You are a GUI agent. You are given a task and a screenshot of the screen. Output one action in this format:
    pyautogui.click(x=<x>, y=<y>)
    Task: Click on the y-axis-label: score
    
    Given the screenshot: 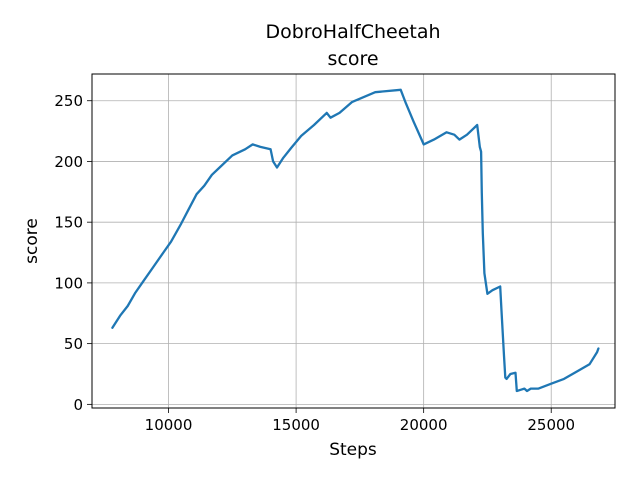 What is the action you would take?
    pyautogui.click(x=32, y=241)
    